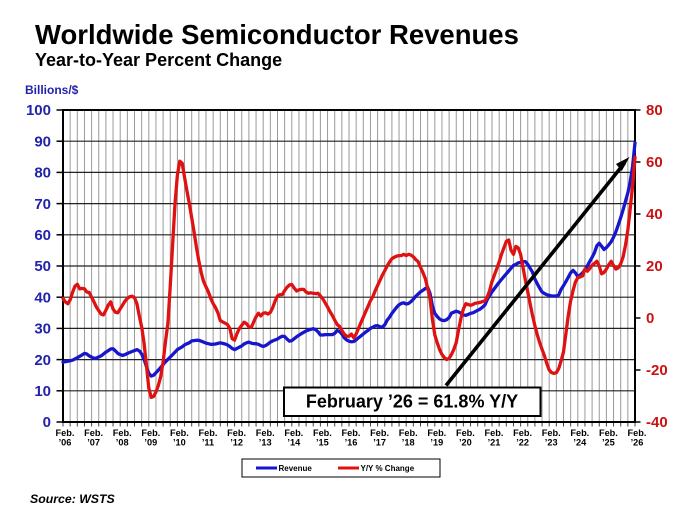 Image resolution: width=681 pixels, height=521 pixels. What do you see at coordinates (657, 422) in the screenshot?
I see `svg-text: -40` at bounding box center [657, 422].